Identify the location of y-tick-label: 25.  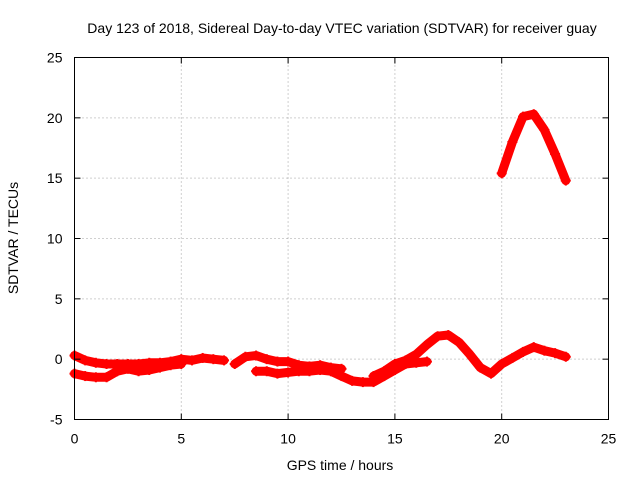
(55, 58).